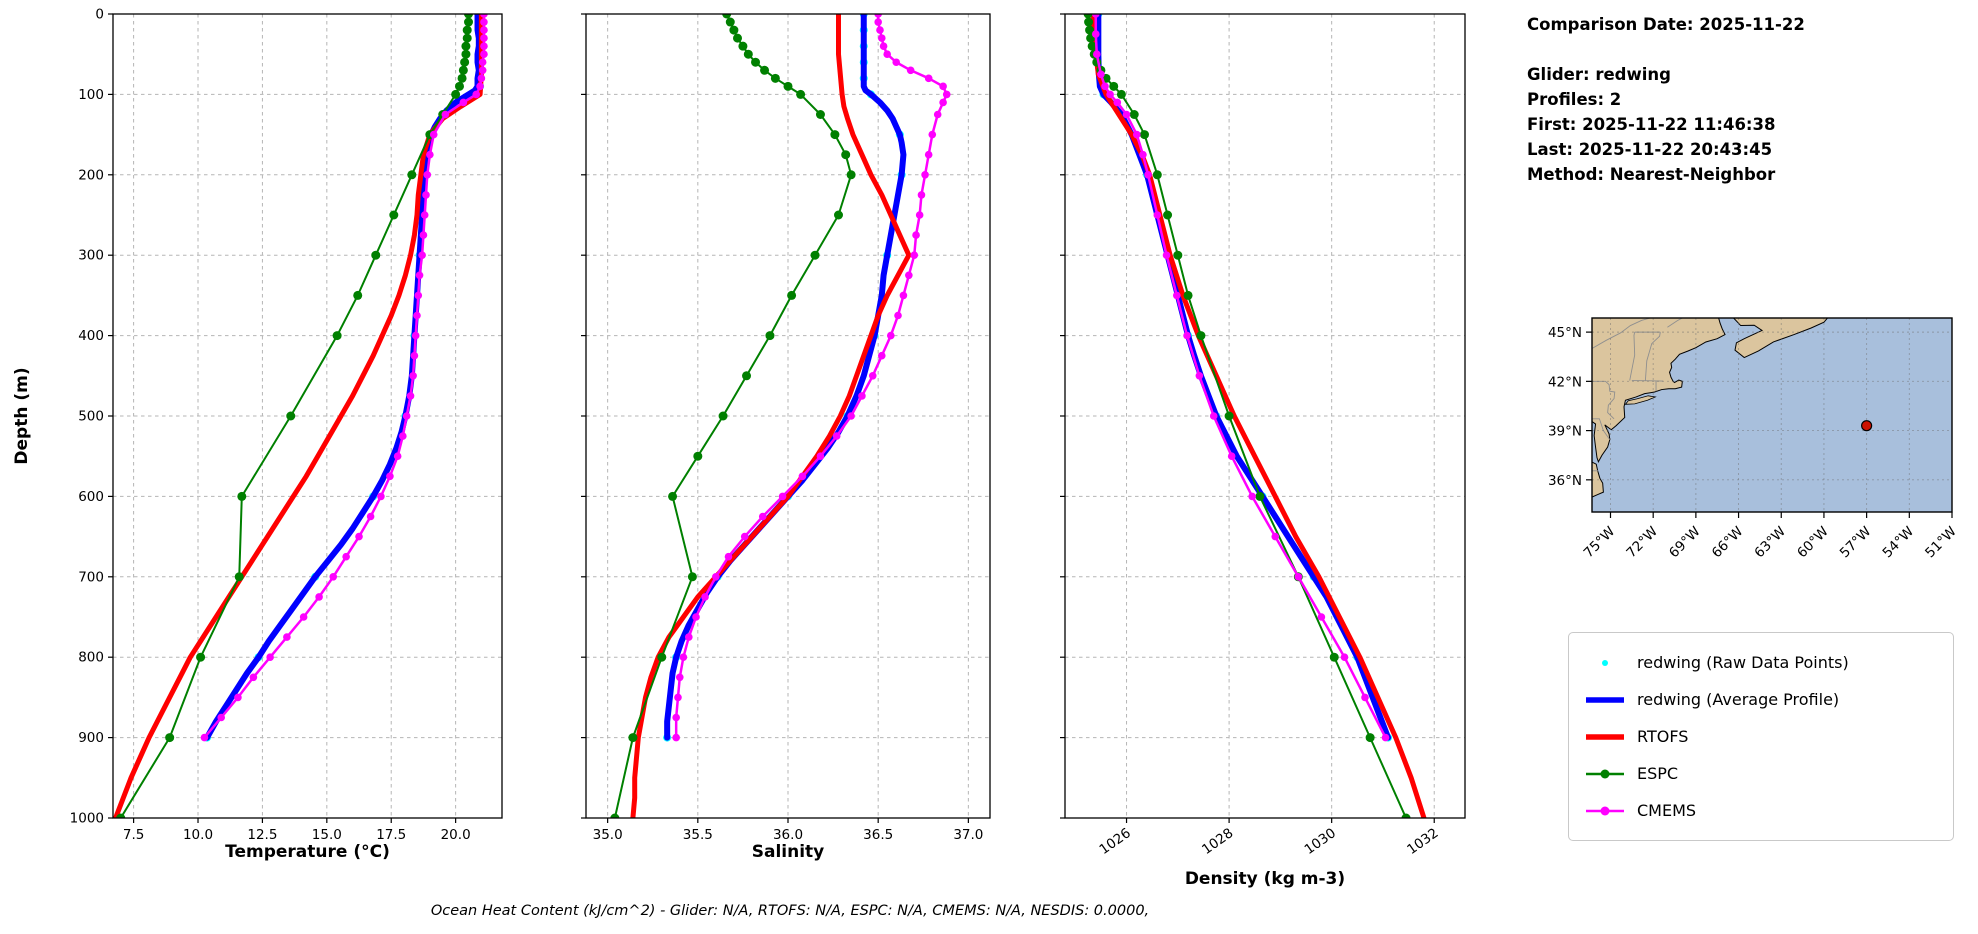 This screenshot has width=1978, height=934. I want to click on svg-text: 1030, so click(1320, 841).